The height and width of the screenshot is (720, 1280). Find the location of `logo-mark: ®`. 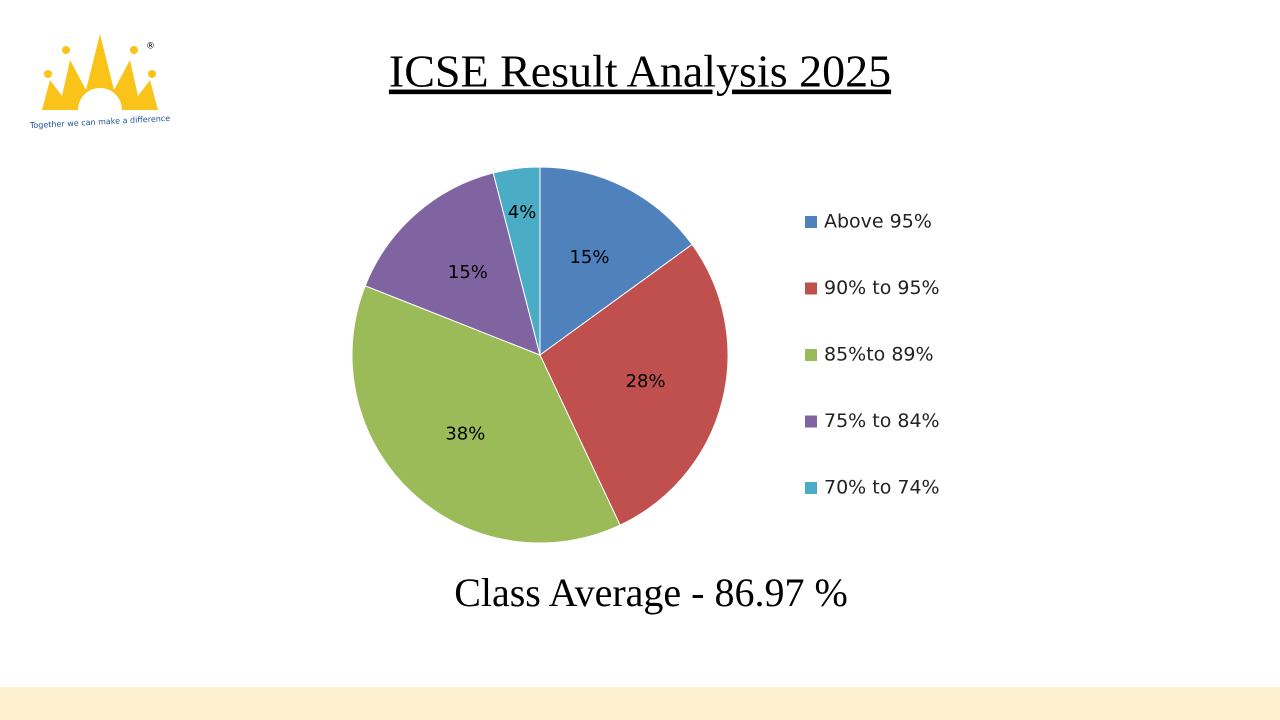

logo-mark: ® is located at coordinates (150, 47).